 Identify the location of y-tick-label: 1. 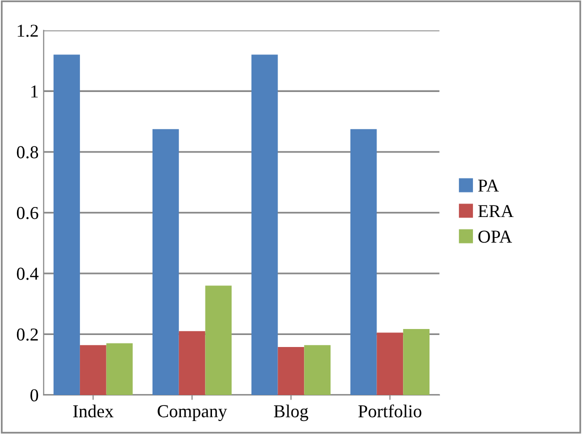
(34, 91).